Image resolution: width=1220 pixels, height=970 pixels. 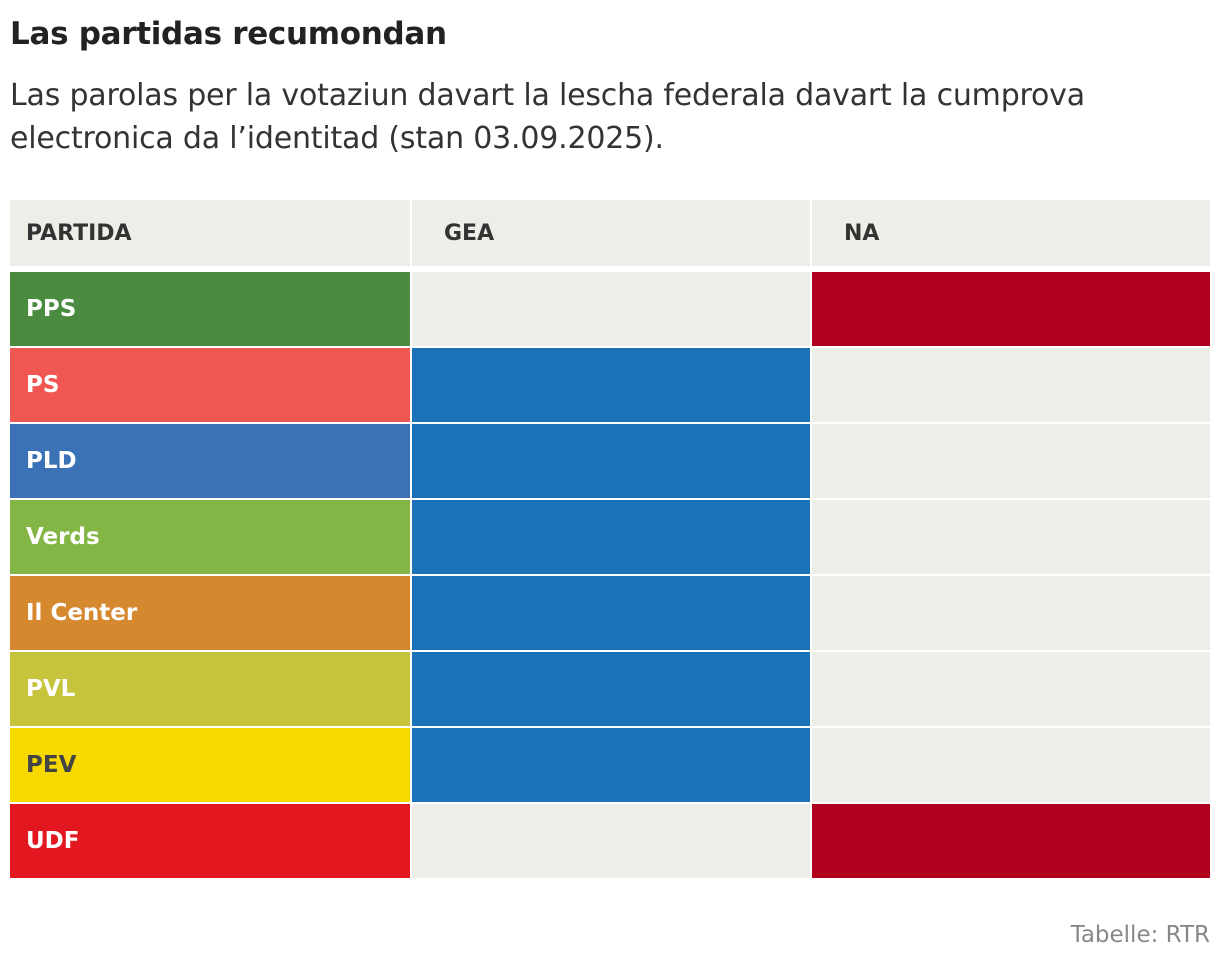 What do you see at coordinates (228, 34) in the screenshot?
I see `chart-title: Las partidas recumondan` at bounding box center [228, 34].